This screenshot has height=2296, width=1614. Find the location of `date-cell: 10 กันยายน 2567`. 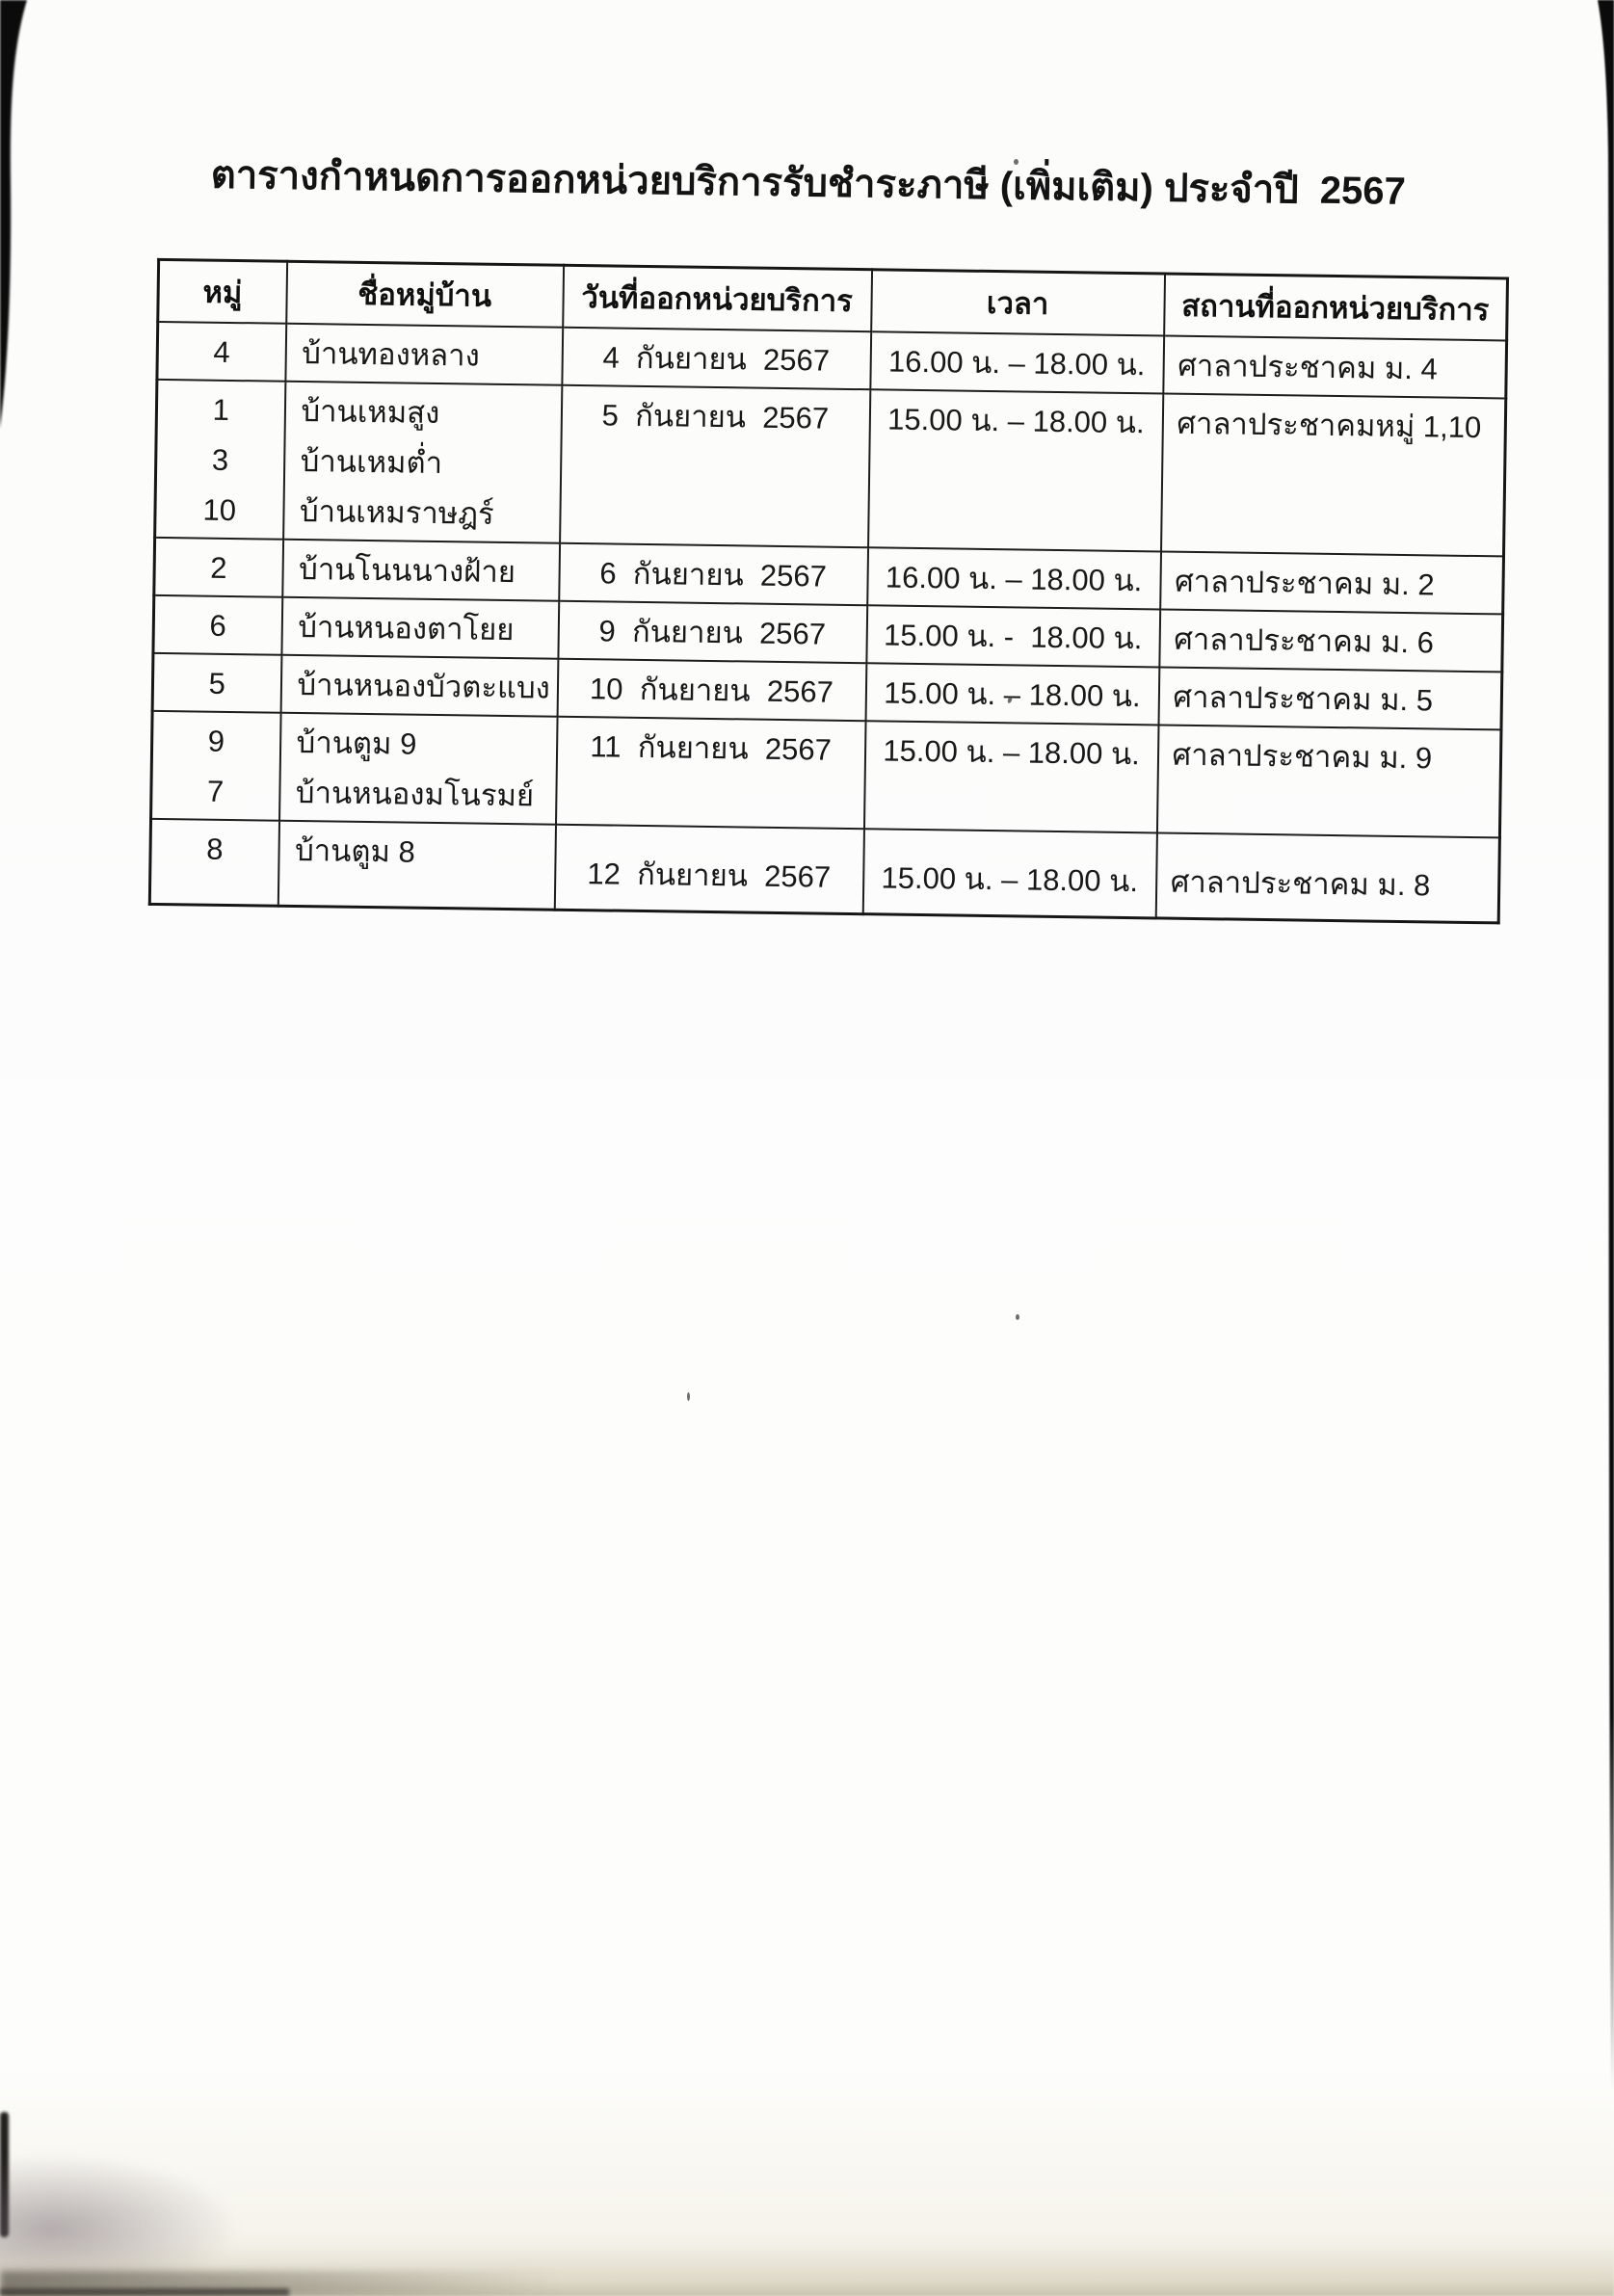

date-cell: 10 กันยายน 2567 is located at coordinates (711, 690).